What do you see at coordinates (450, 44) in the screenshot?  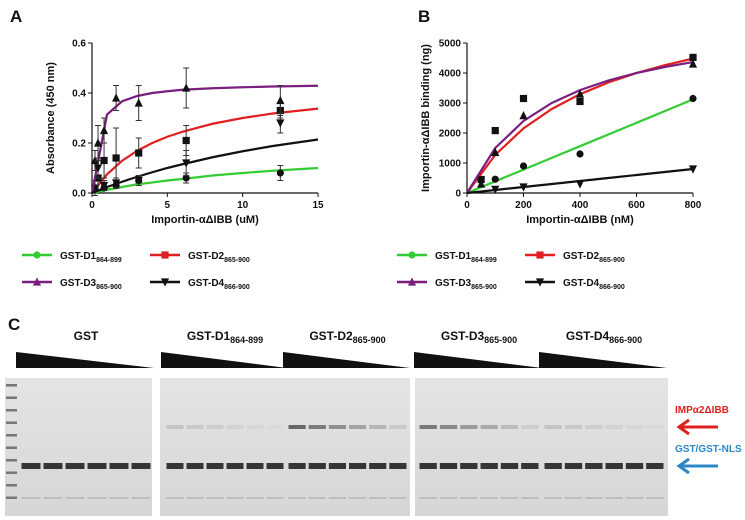 I see `y-tick-label: 5000` at bounding box center [450, 44].